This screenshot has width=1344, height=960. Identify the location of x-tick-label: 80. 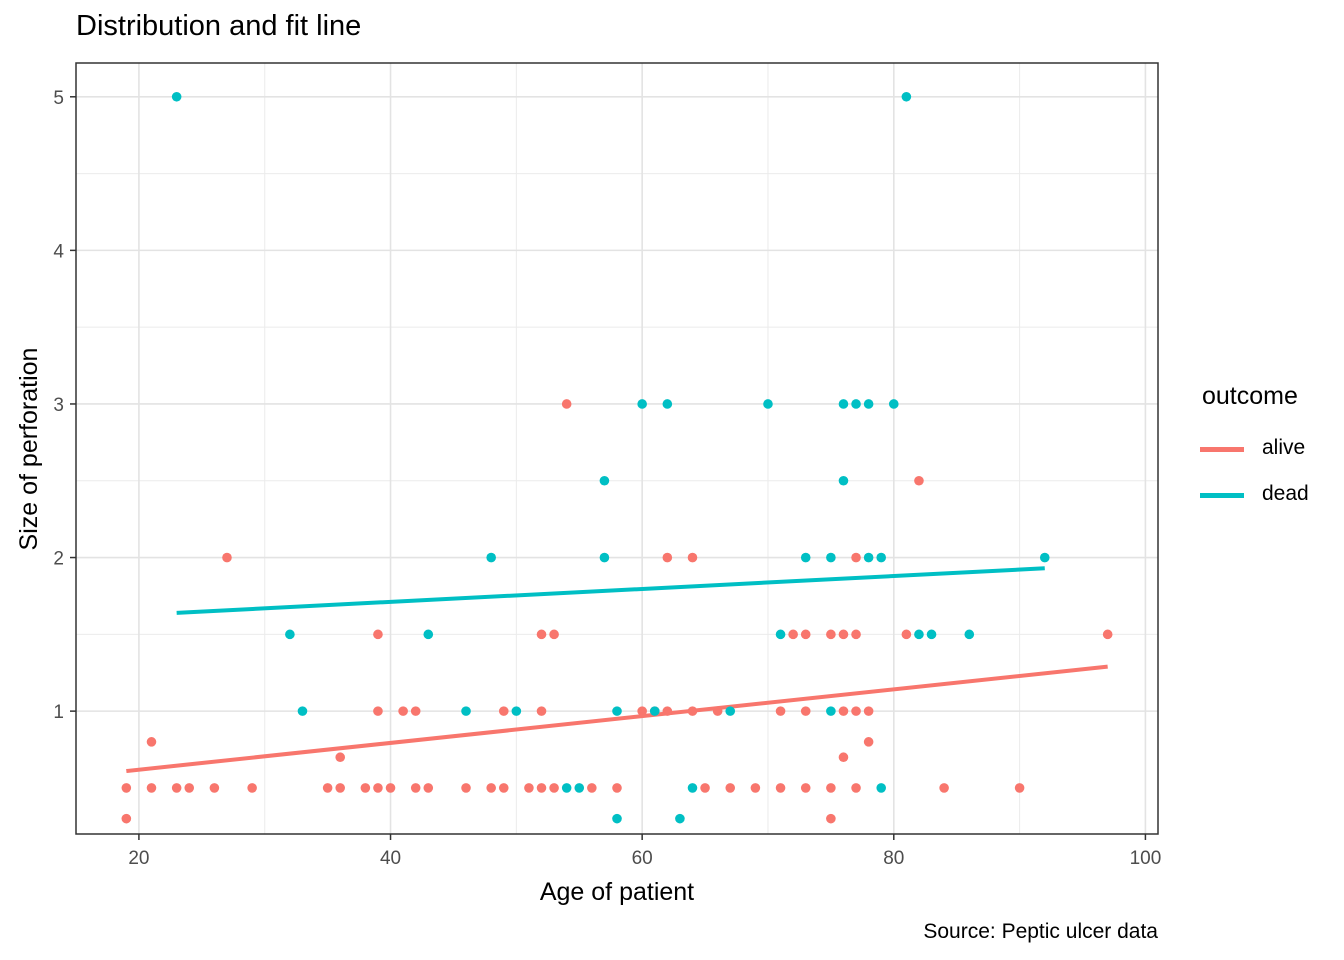
(893, 858).